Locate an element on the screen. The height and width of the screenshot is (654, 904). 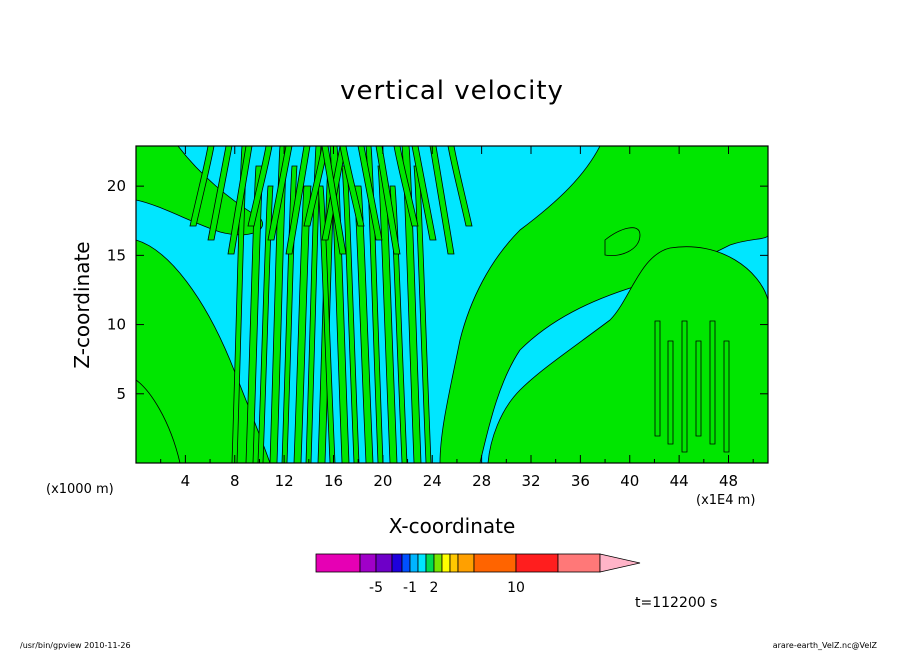
y-unit-label: (x1000 m) is located at coordinates (80, 489).